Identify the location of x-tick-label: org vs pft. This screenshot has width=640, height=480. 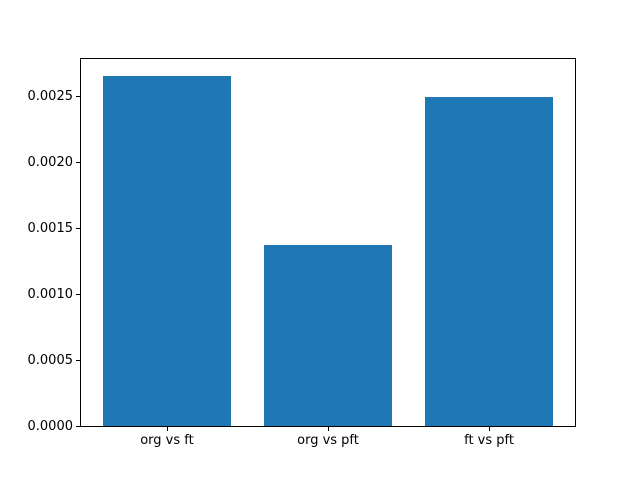
(328, 440).